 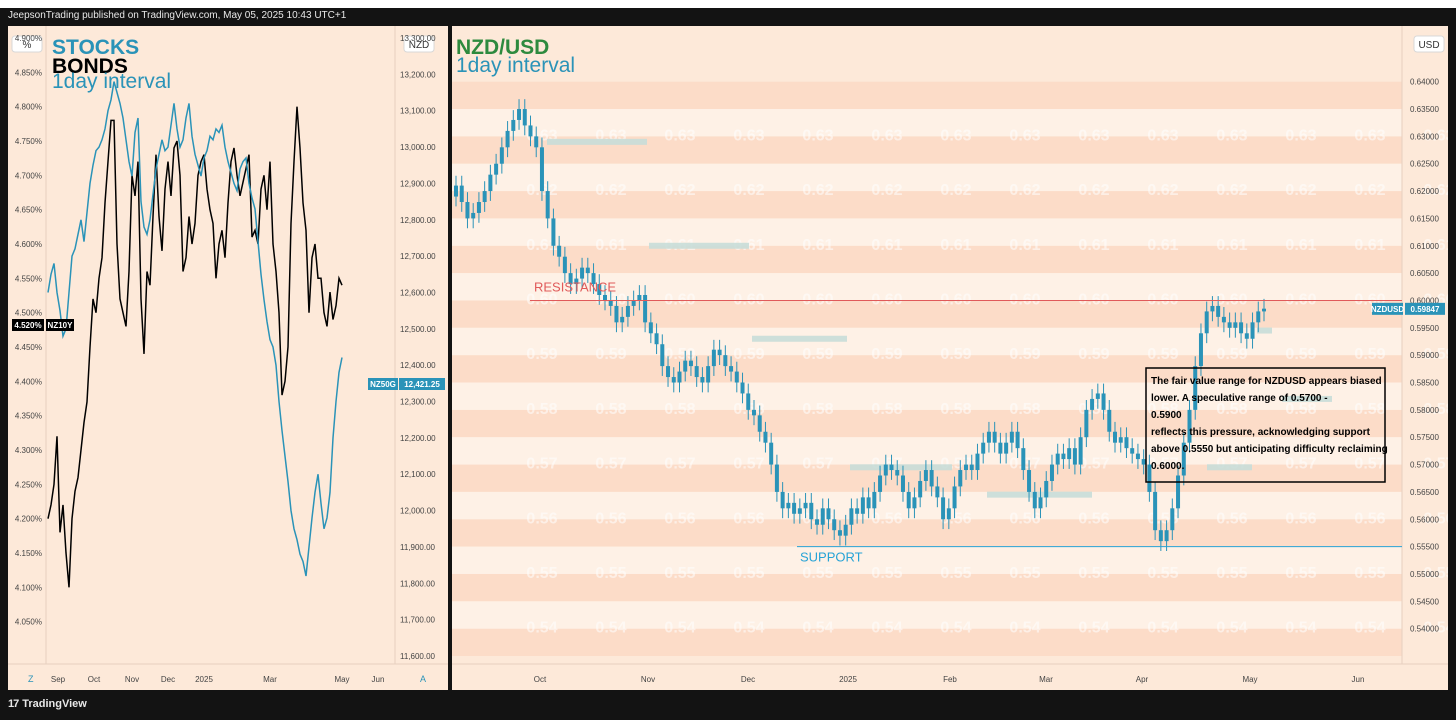 What do you see at coordinates (27, 44) in the screenshot?
I see `percent-unit-box` at bounding box center [27, 44].